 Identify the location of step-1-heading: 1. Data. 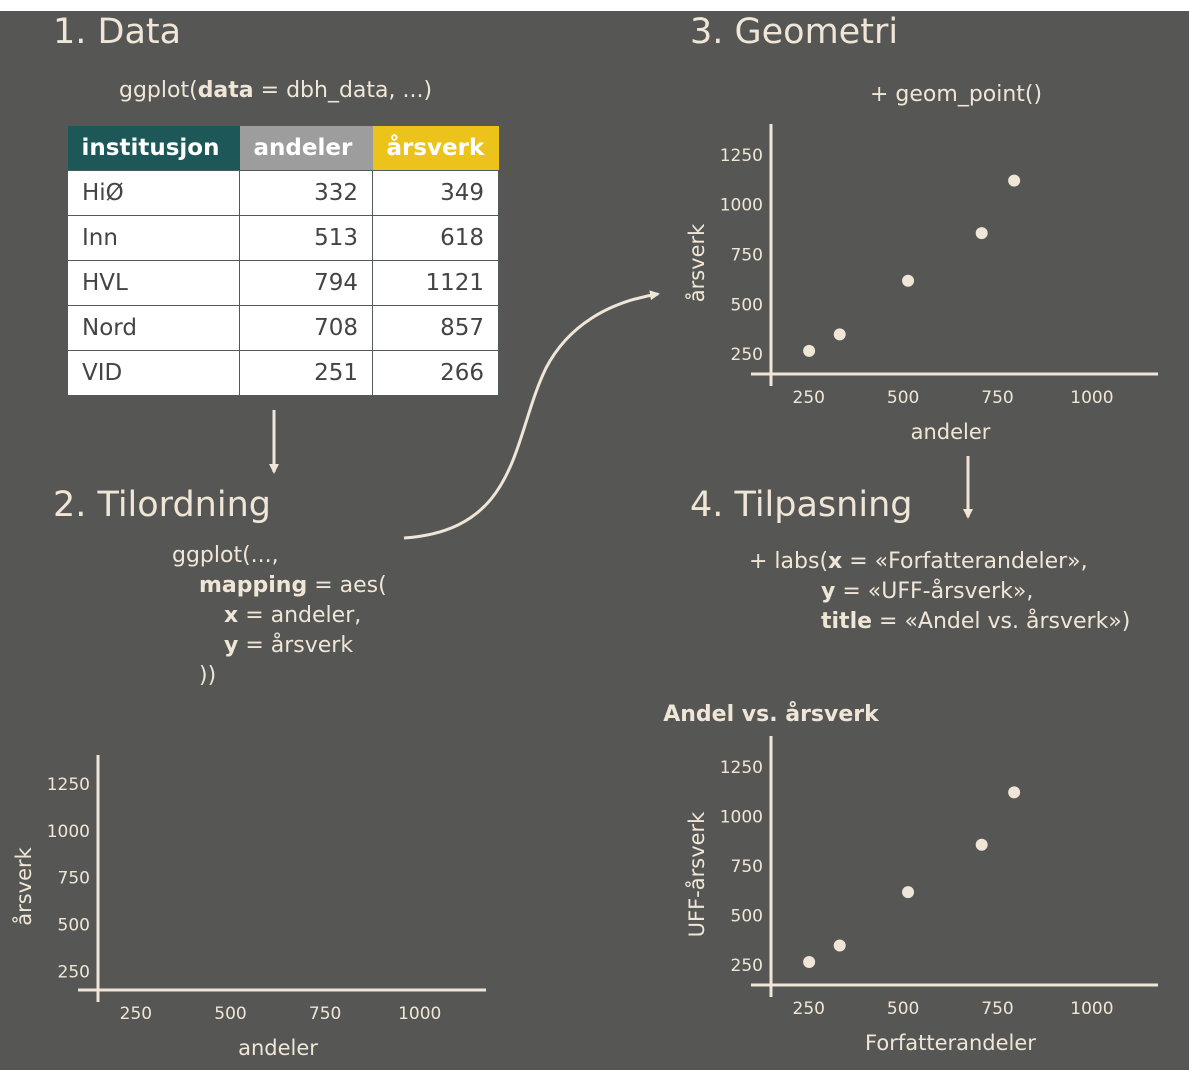
(117, 32).